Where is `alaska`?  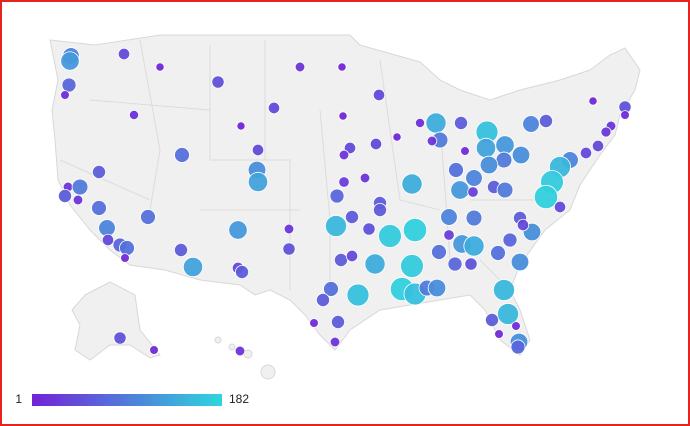
alaska is located at coordinates (116, 321).